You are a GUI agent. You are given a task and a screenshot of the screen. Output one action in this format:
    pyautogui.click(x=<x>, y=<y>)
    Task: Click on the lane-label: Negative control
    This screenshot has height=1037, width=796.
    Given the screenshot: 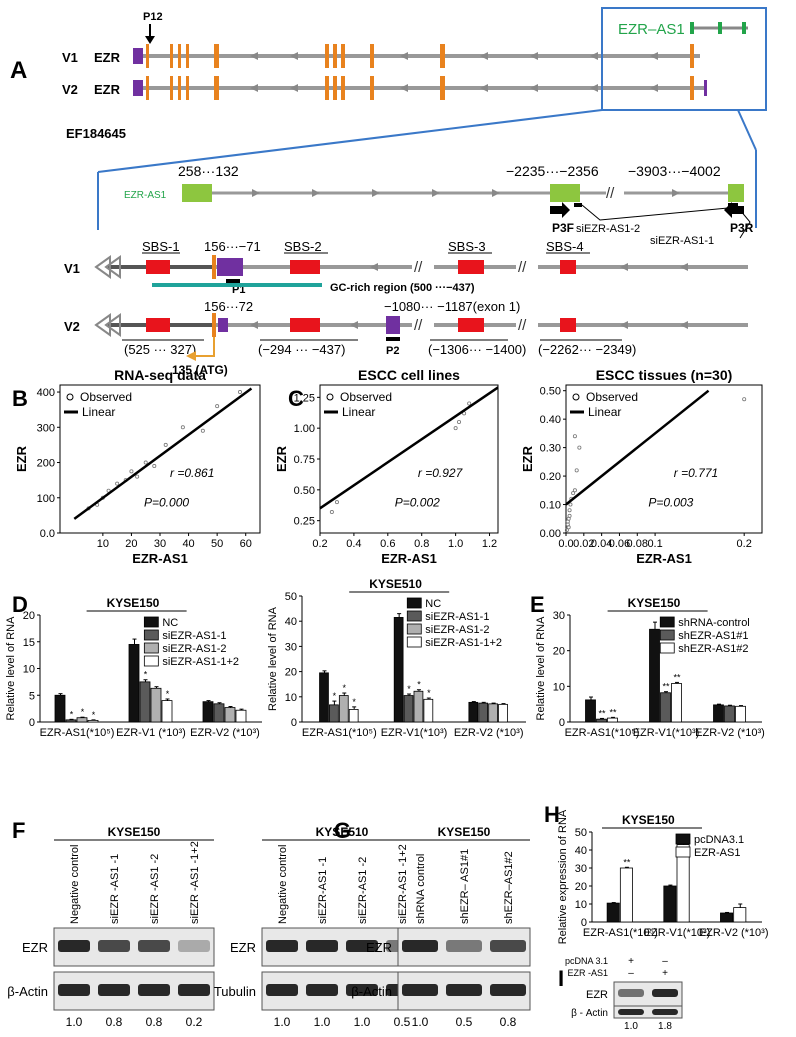 What is the action you would take?
    pyautogui.click(x=75, y=885)
    